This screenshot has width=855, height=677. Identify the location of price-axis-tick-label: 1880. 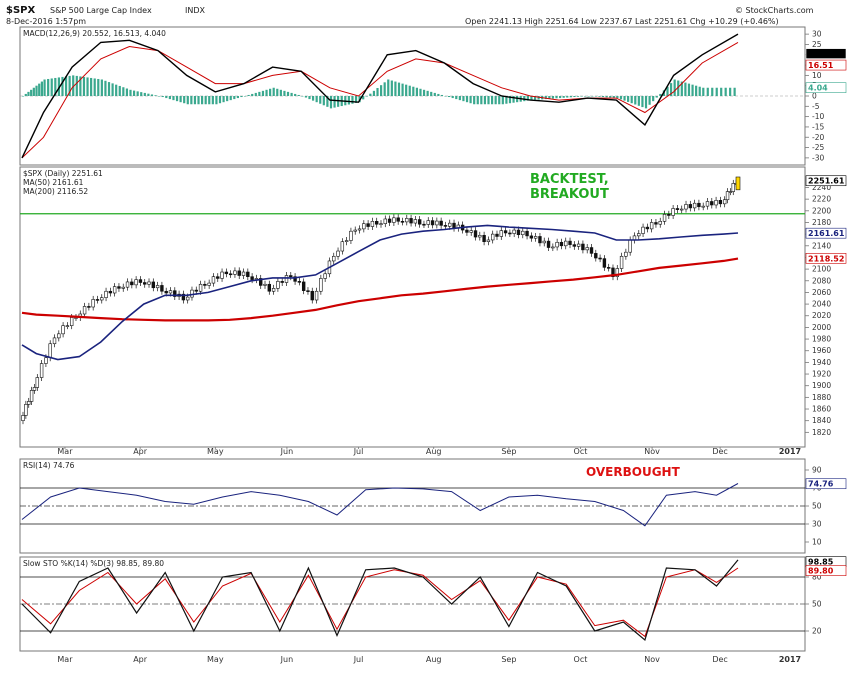
(821, 397).